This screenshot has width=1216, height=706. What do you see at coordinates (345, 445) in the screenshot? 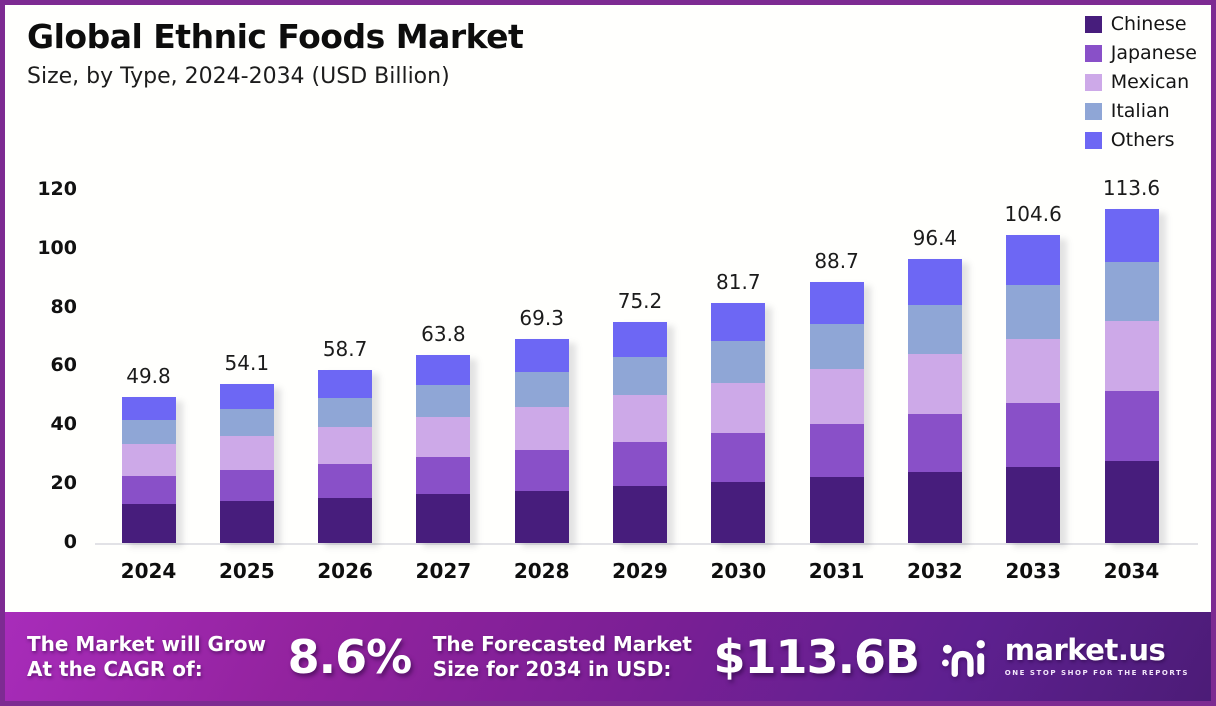
I see `bar-segment-mexican-2026` at bounding box center [345, 445].